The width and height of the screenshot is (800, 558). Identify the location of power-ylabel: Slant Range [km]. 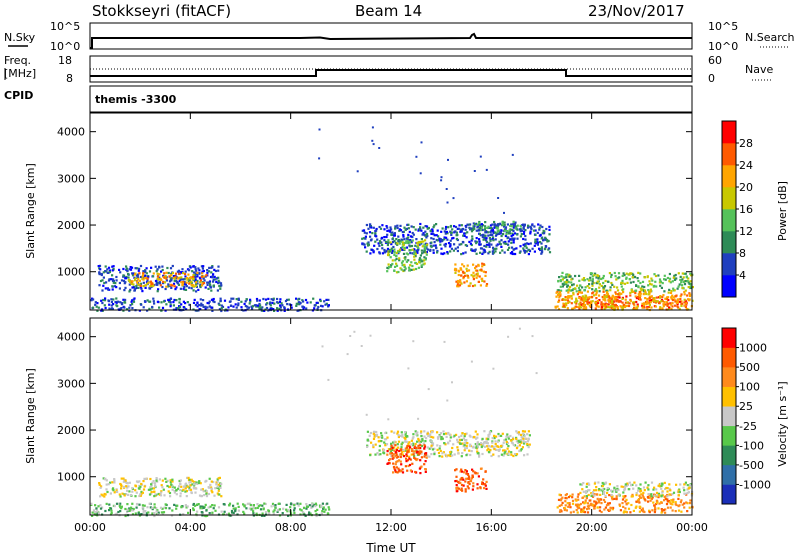
(30, 211).